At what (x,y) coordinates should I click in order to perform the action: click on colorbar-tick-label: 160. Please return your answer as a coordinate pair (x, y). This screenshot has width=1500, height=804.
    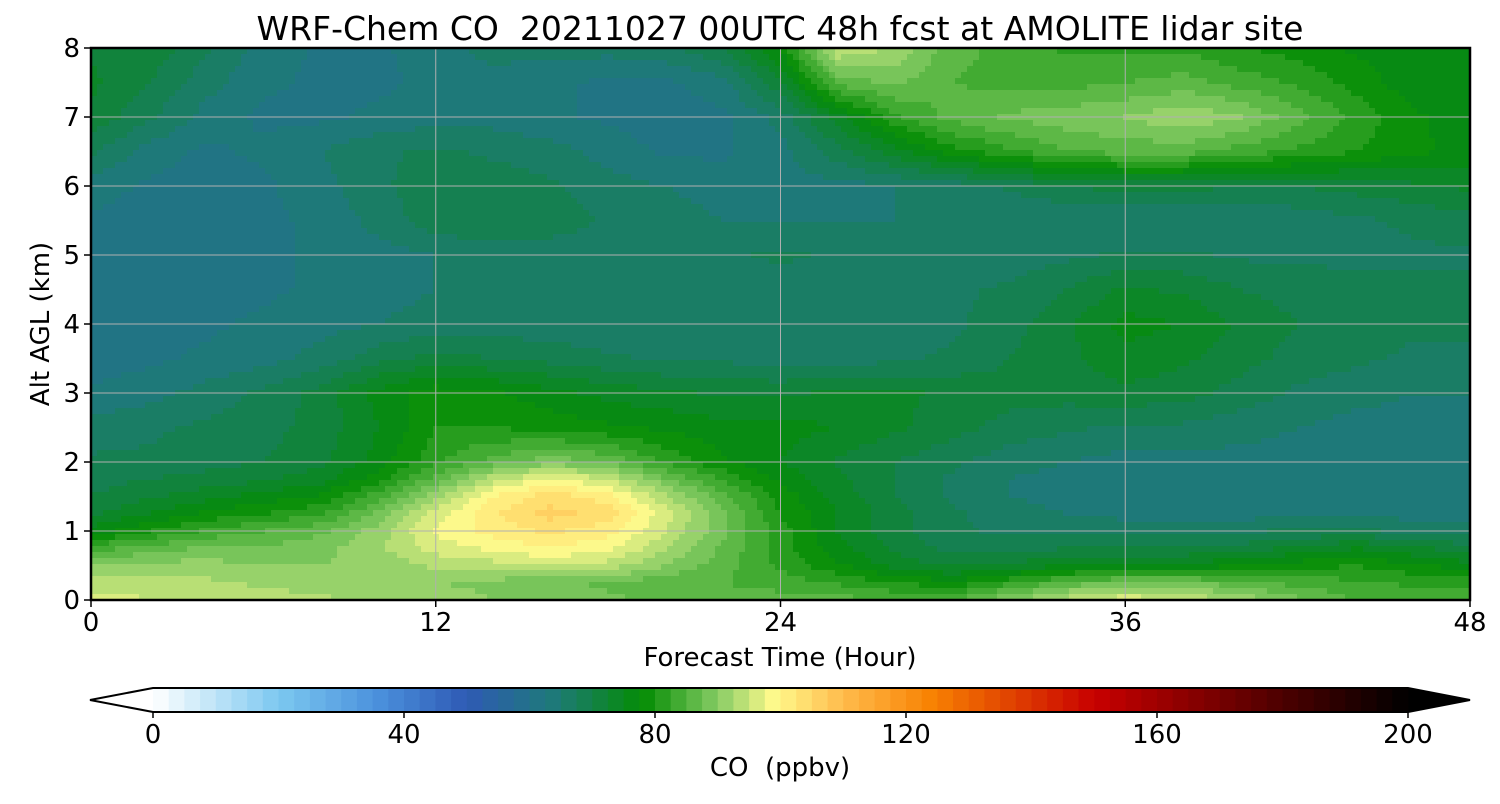
    Looking at the image, I should click on (1157, 735).